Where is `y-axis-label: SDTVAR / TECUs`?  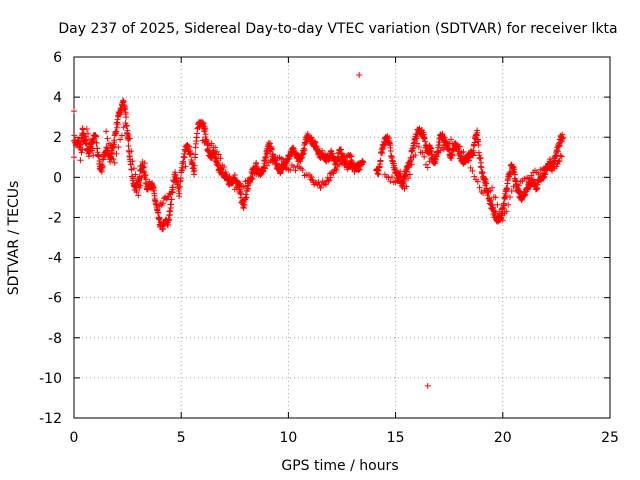 y-axis-label: SDTVAR / TECUs is located at coordinates (14, 238).